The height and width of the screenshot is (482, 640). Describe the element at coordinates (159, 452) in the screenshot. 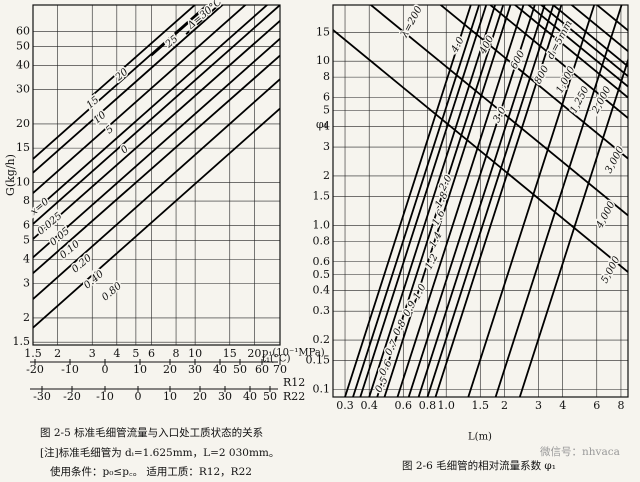

I see `caption-note: [注]标准毛细管为 dᵢ=1.625mm，L=2 030mm。` at that location.